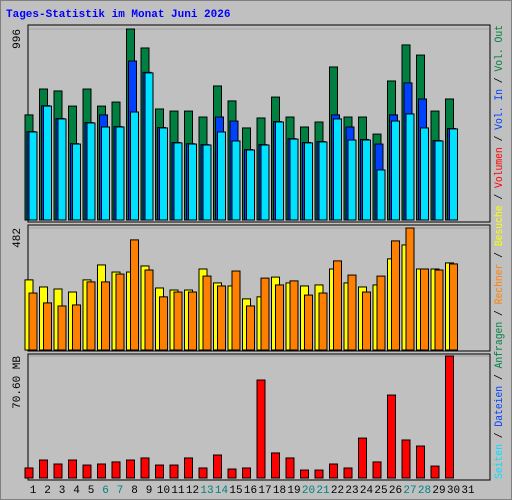  I want to click on x-tick-label: 5, so click(91, 491).